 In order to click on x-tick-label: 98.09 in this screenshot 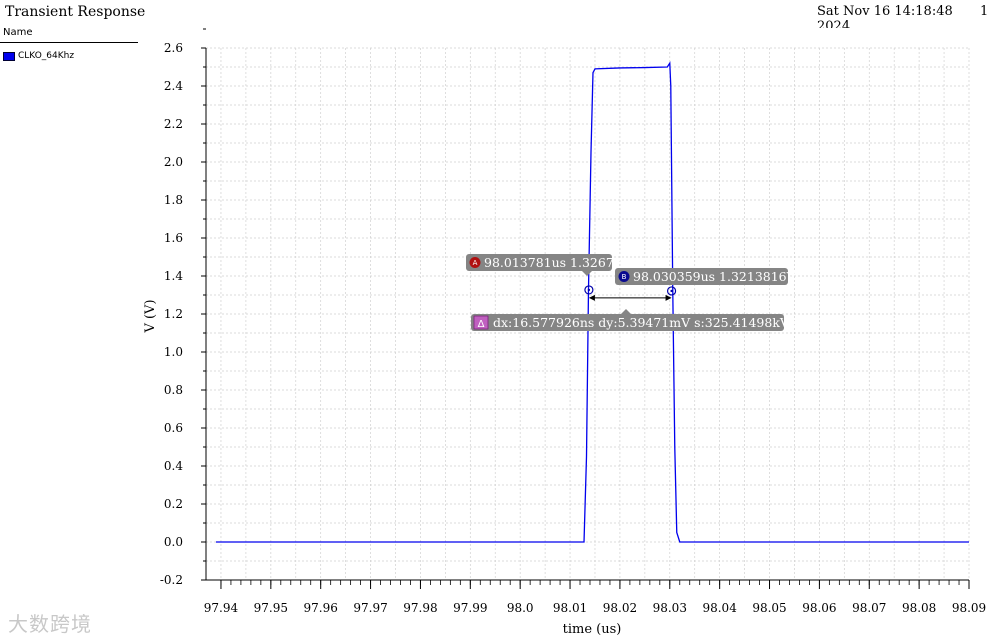, I will do `click(969, 608)`.